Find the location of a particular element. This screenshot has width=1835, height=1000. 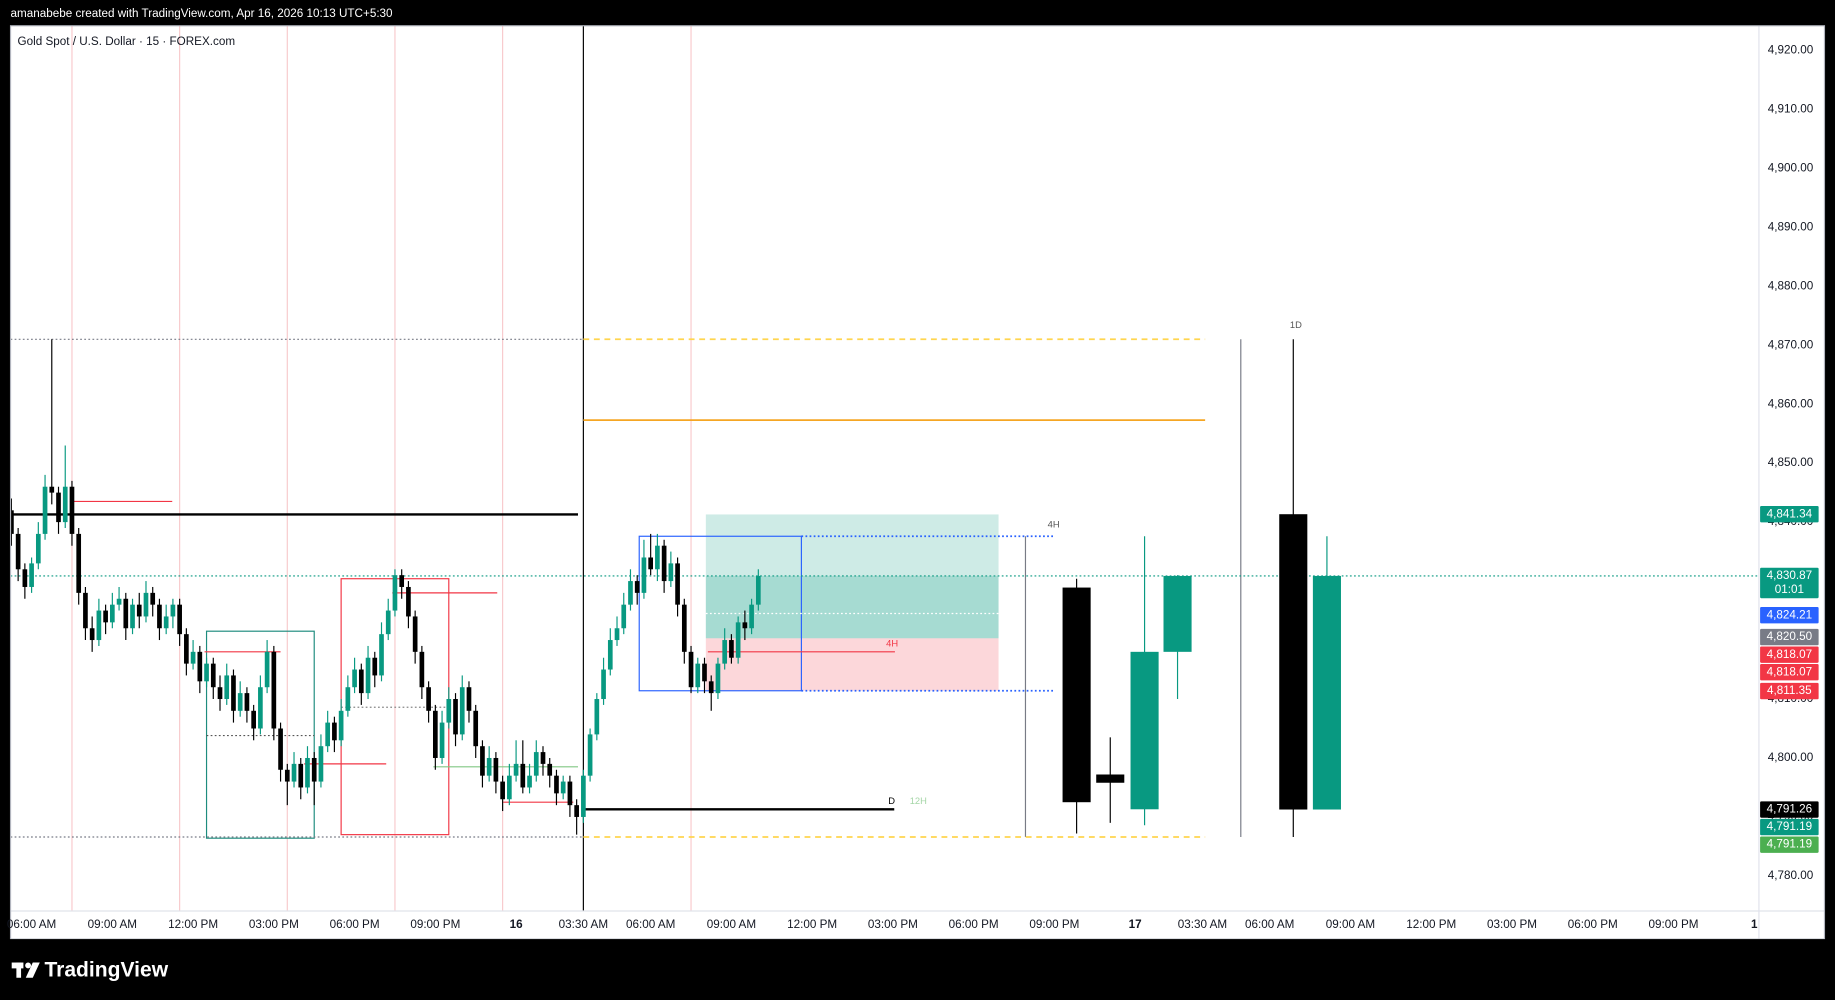

price-label: 4,824.21 is located at coordinates (1789, 614).